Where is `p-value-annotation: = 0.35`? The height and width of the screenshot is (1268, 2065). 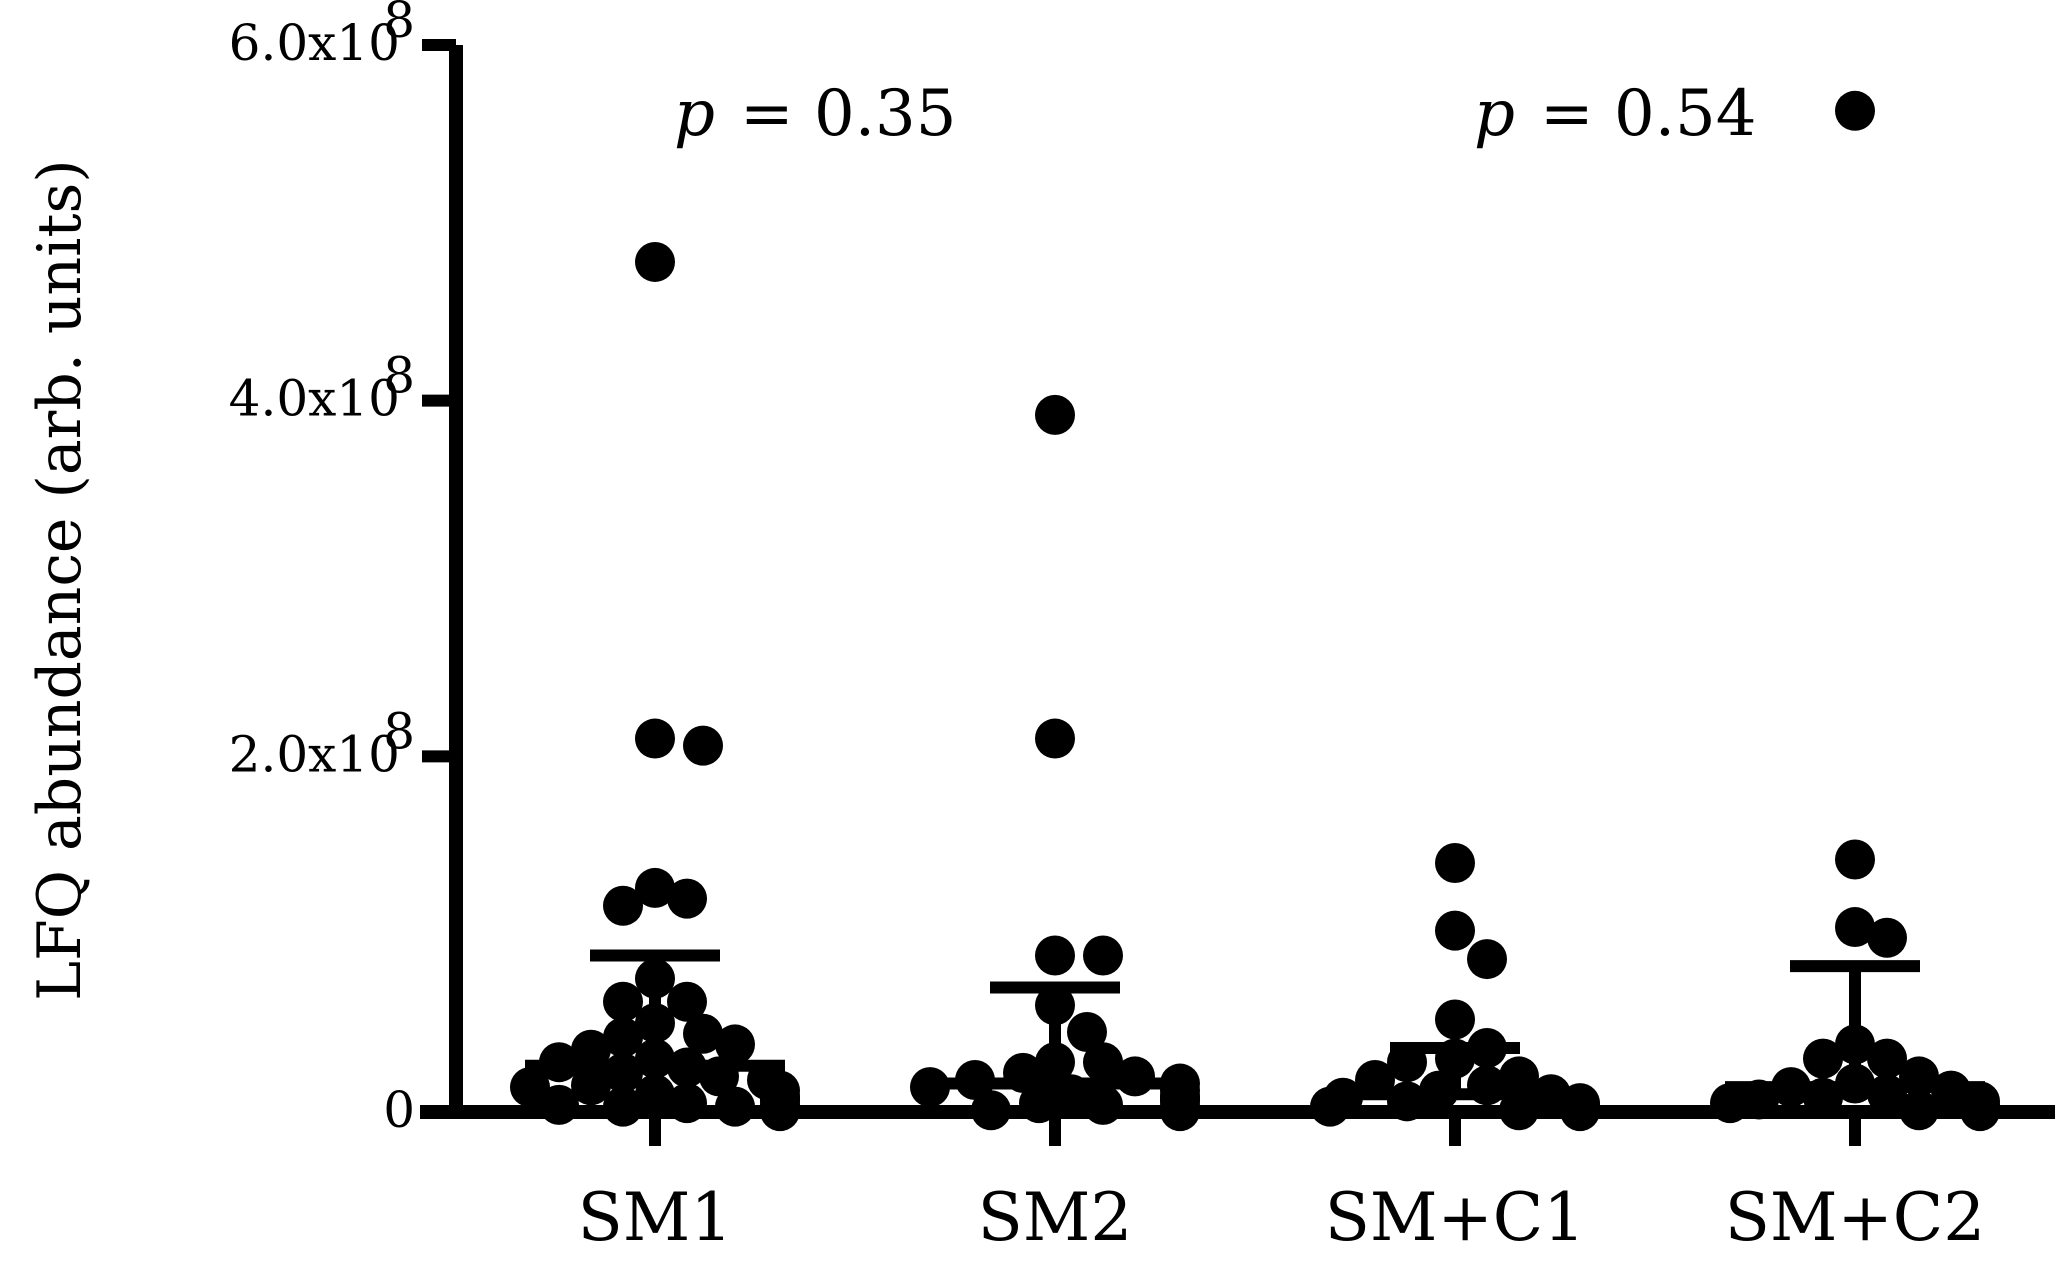 p-value-annotation: = 0.35 is located at coordinates (848, 114).